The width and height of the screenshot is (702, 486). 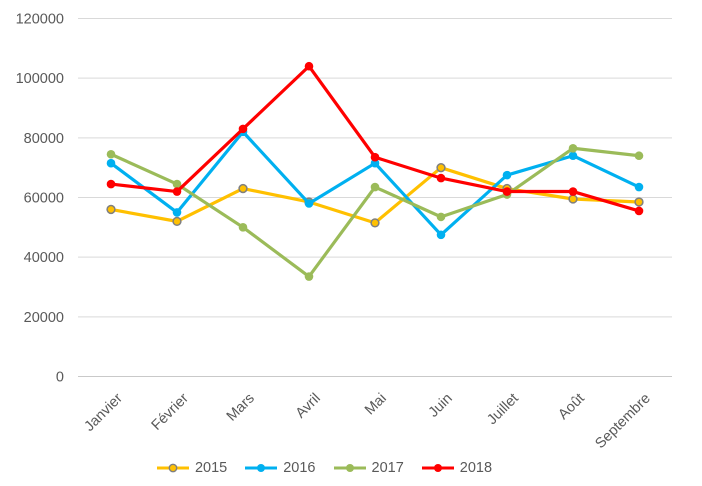 What do you see at coordinates (639, 211) in the screenshot?
I see `data-point-2018-Septembre` at bounding box center [639, 211].